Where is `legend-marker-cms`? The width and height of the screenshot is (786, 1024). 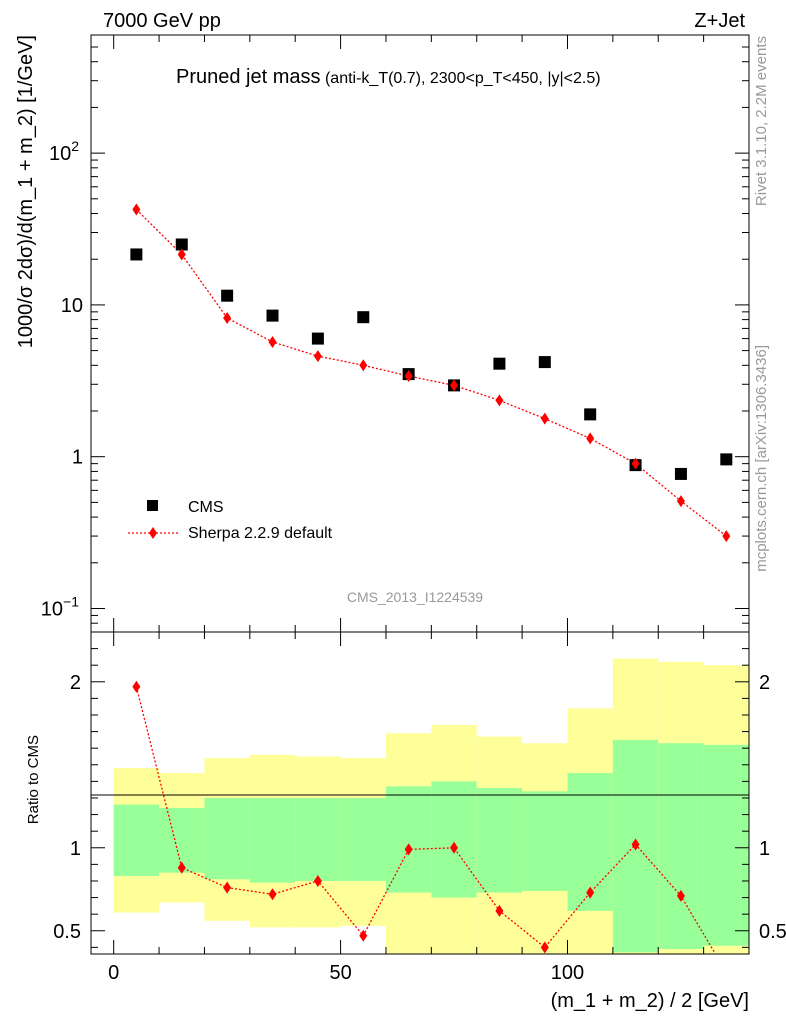 legend-marker-cms is located at coordinates (152, 505).